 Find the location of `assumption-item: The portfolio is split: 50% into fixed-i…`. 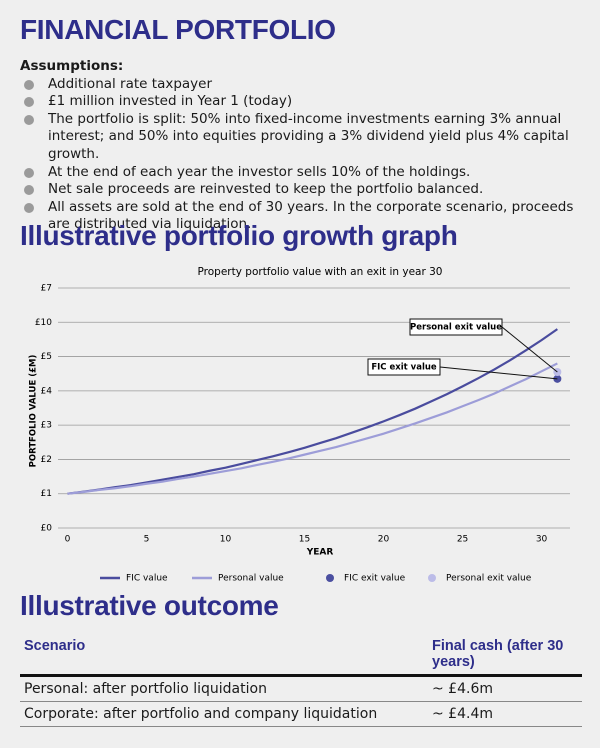

assumption-item: The portfolio is split: 50% into fixed-i… is located at coordinates (300, 137).